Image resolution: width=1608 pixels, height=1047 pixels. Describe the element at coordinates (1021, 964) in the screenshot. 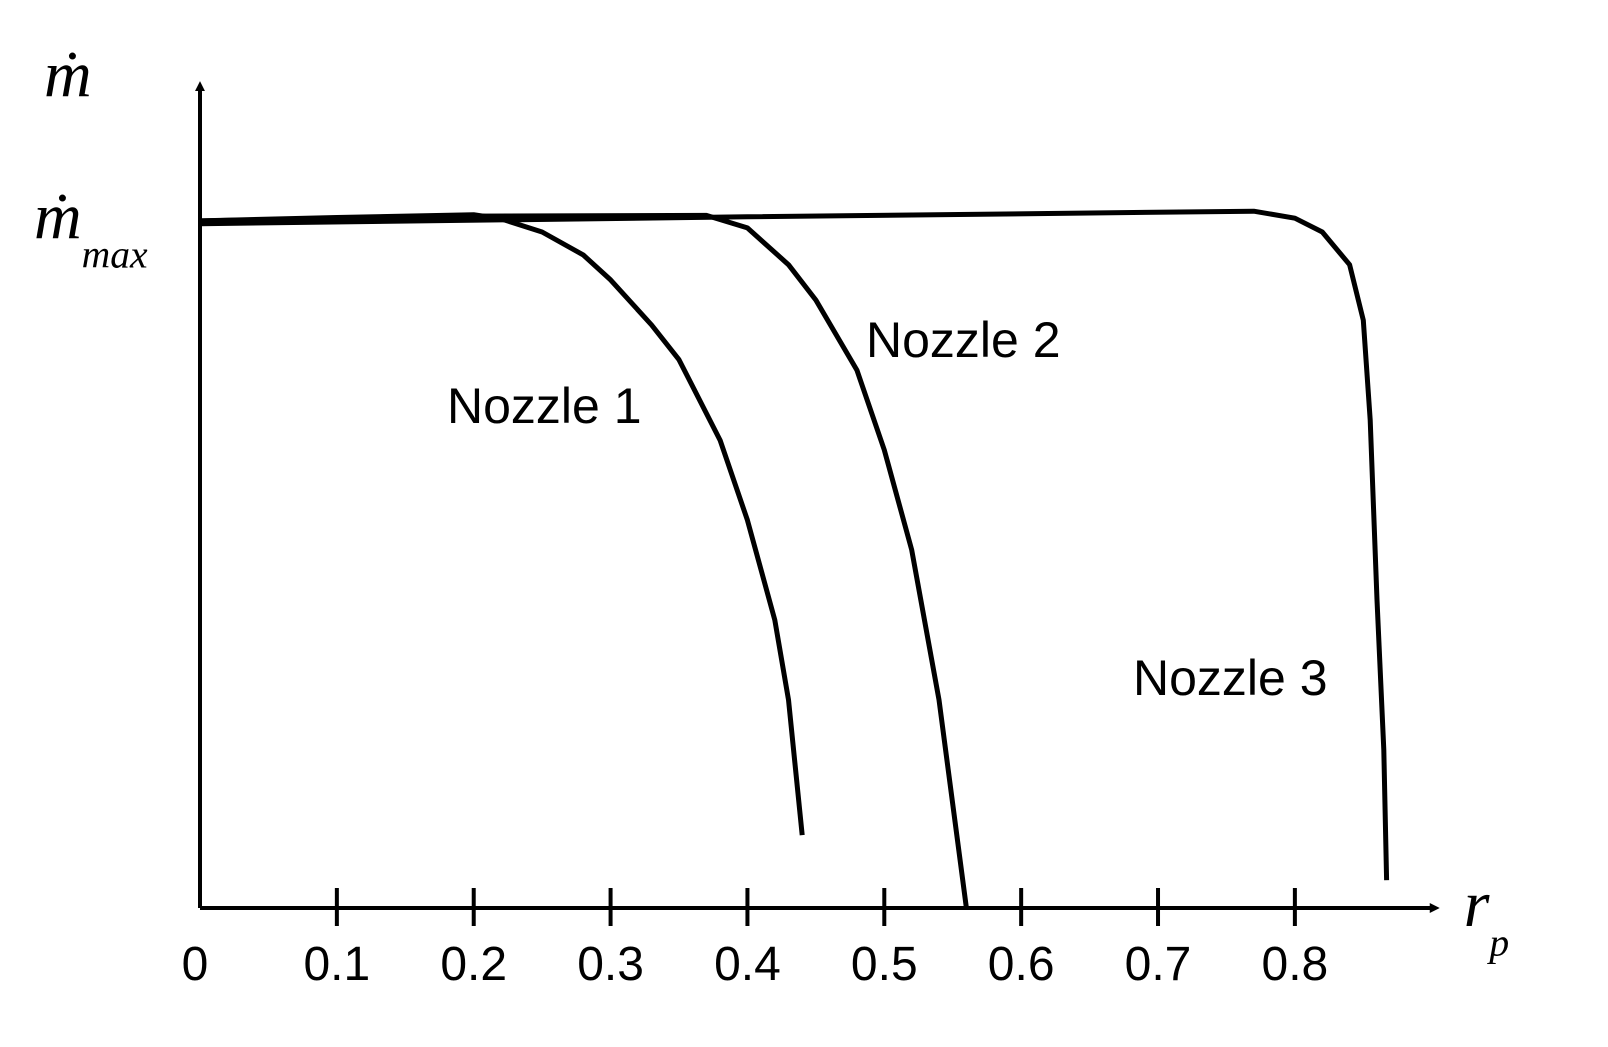

I see `x-tick-label: 0.6` at that location.